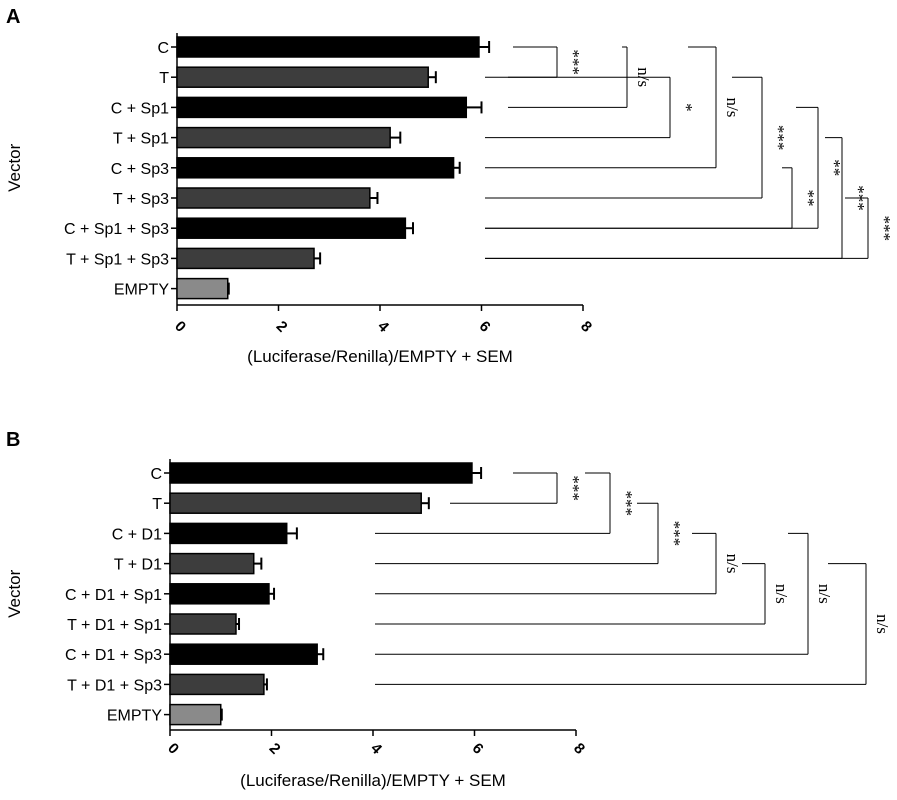 This screenshot has width=897, height=800. What do you see at coordinates (137, 534) in the screenshot?
I see `category-label: C + D1` at bounding box center [137, 534].